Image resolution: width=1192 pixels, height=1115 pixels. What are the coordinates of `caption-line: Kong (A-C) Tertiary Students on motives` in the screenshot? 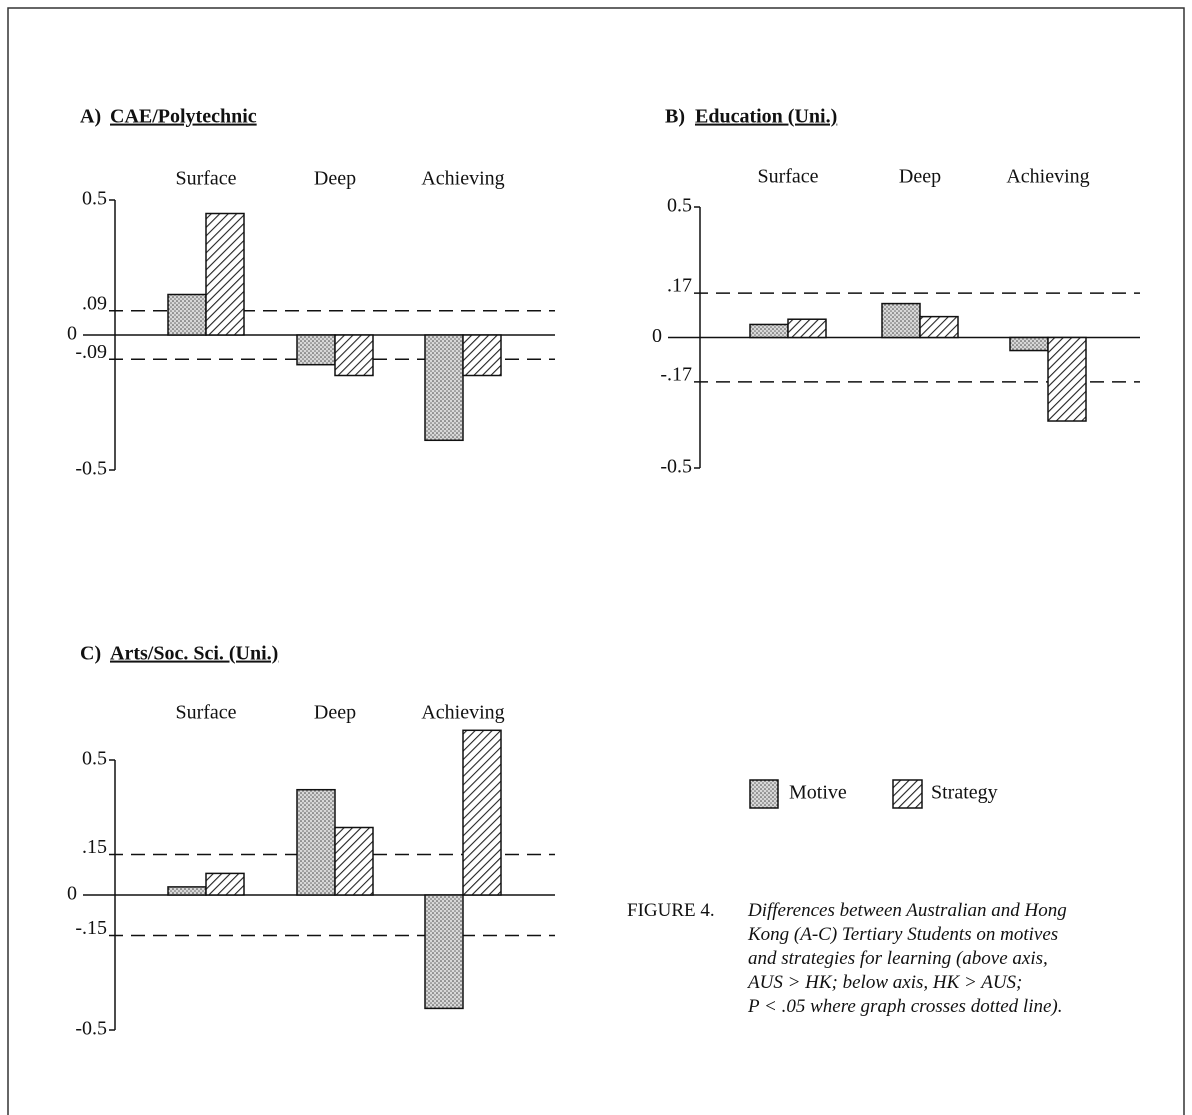 It's located at (903, 934).